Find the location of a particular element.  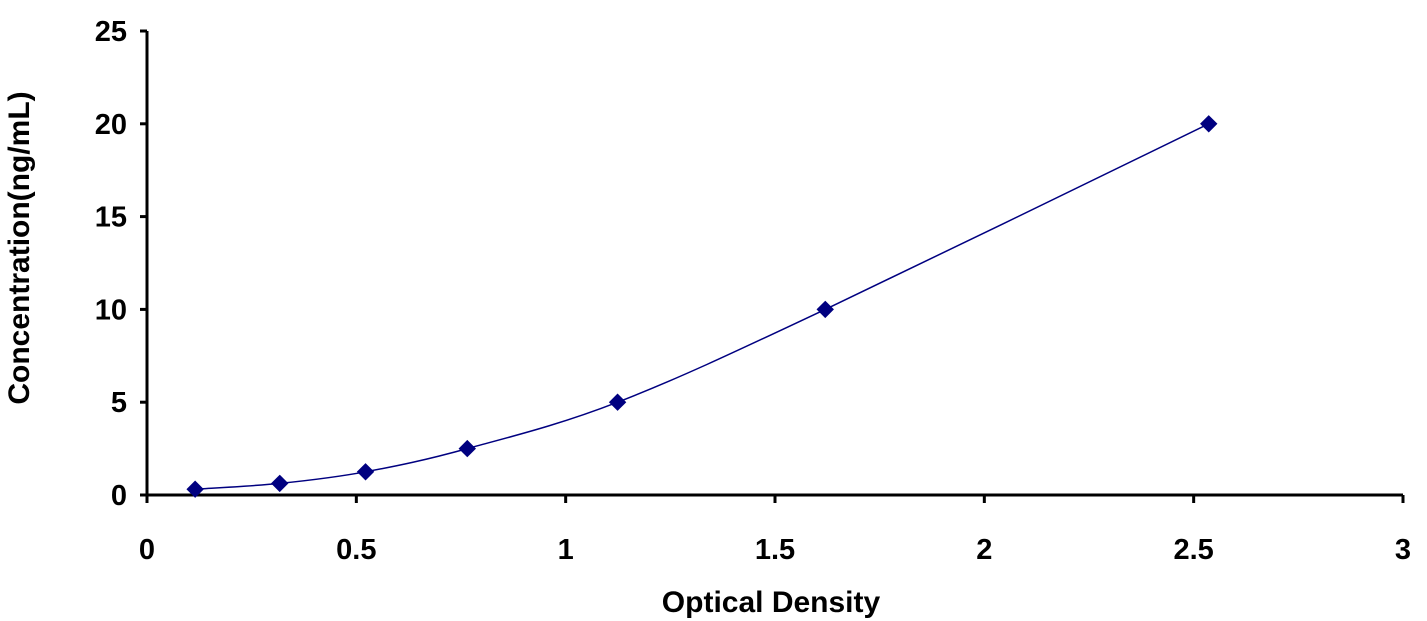

x-tick-label: 3 is located at coordinates (1403, 550).